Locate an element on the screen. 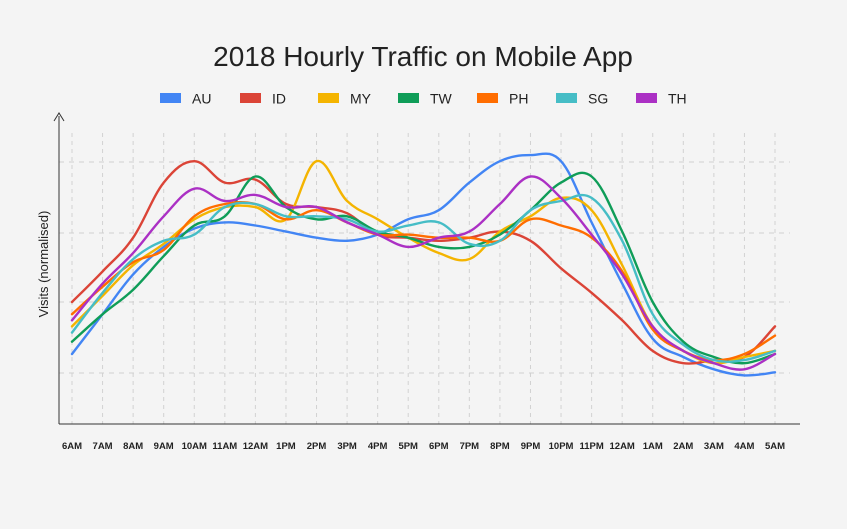  x-tick-label: 10PM is located at coordinates (561, 446).